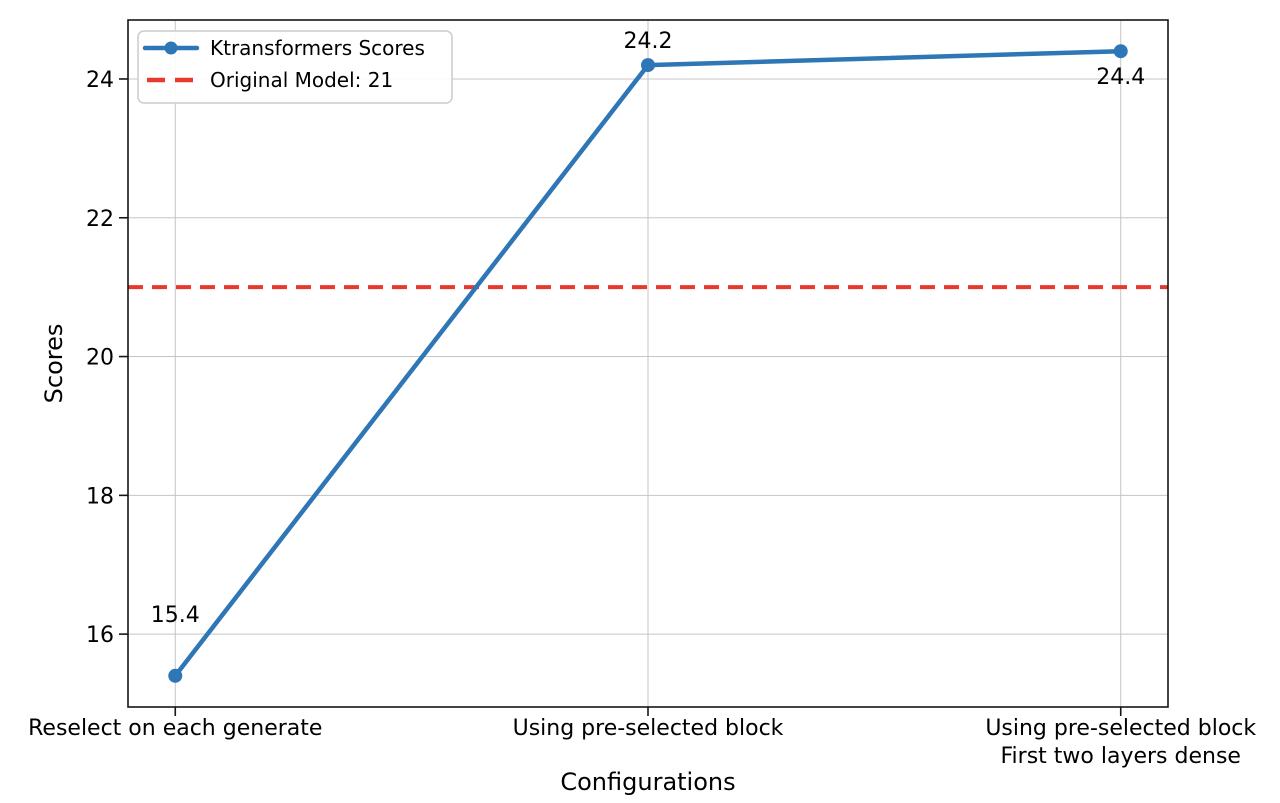 The image size is (1280, 803). I want to click on legend-entry-label: Original Model: 21, so click(301, 80).